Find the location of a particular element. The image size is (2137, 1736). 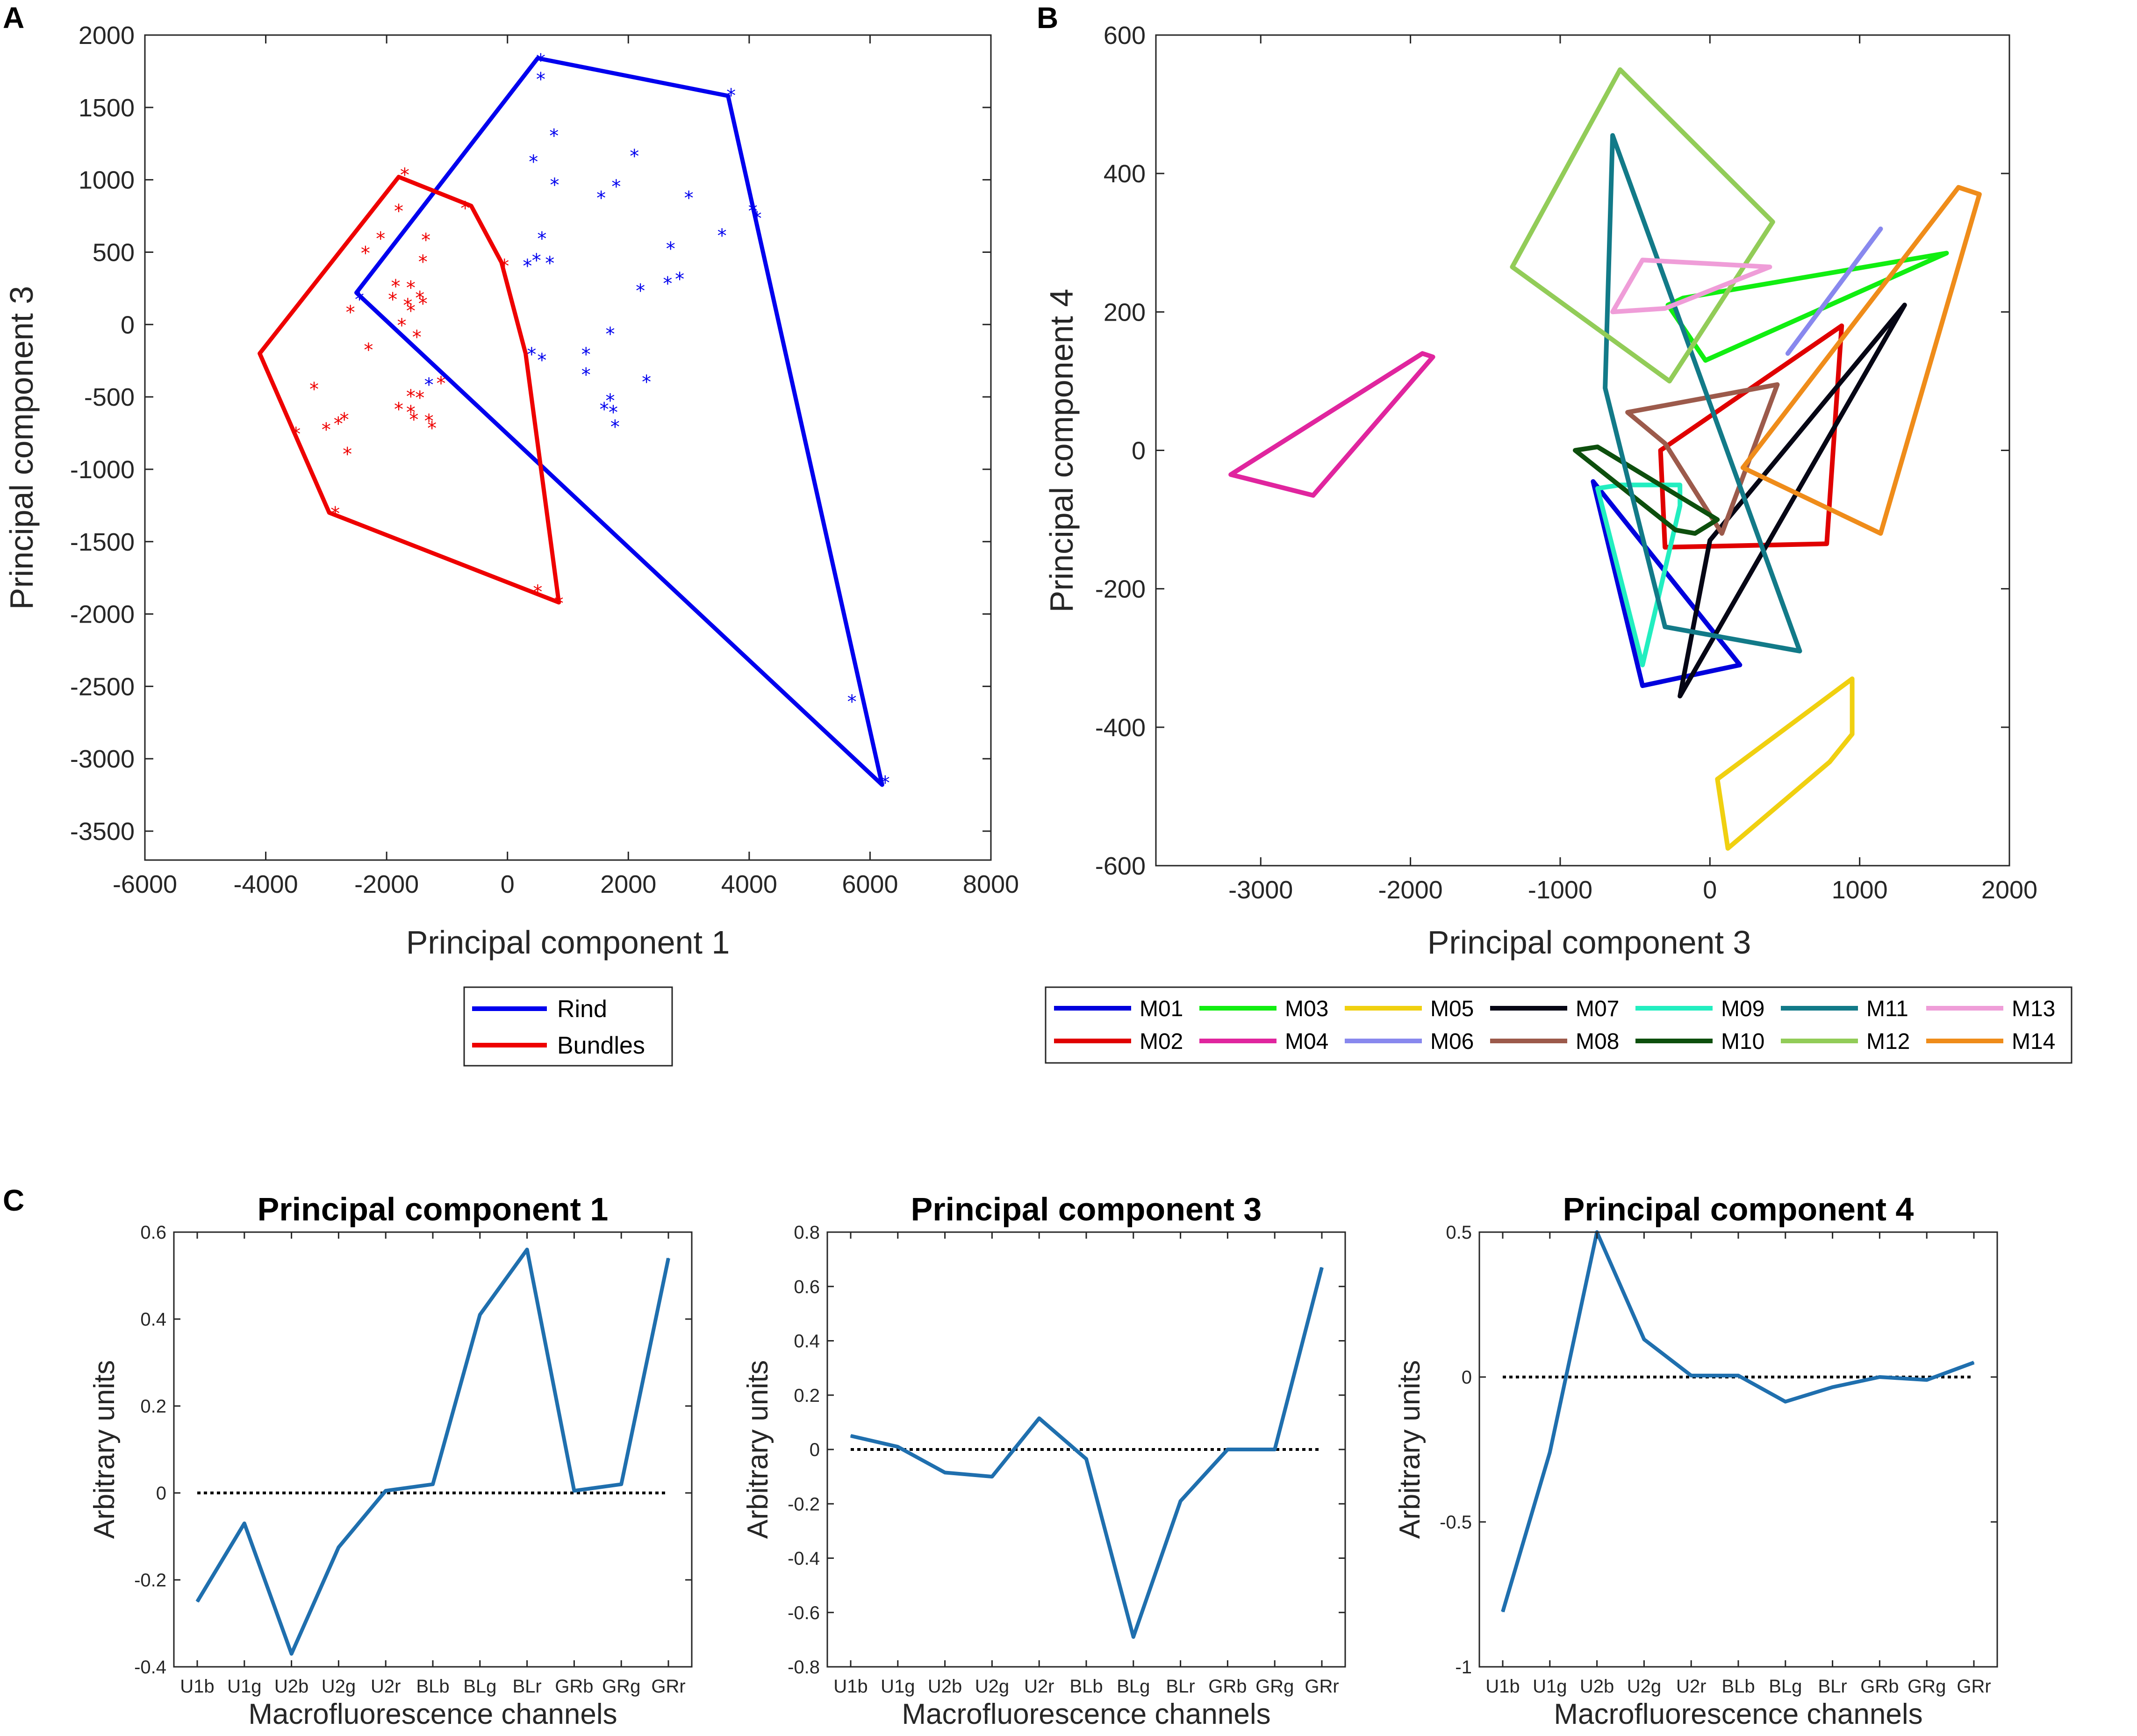

legend-label-m14: M14 is located at coordinates (2034, 1041).